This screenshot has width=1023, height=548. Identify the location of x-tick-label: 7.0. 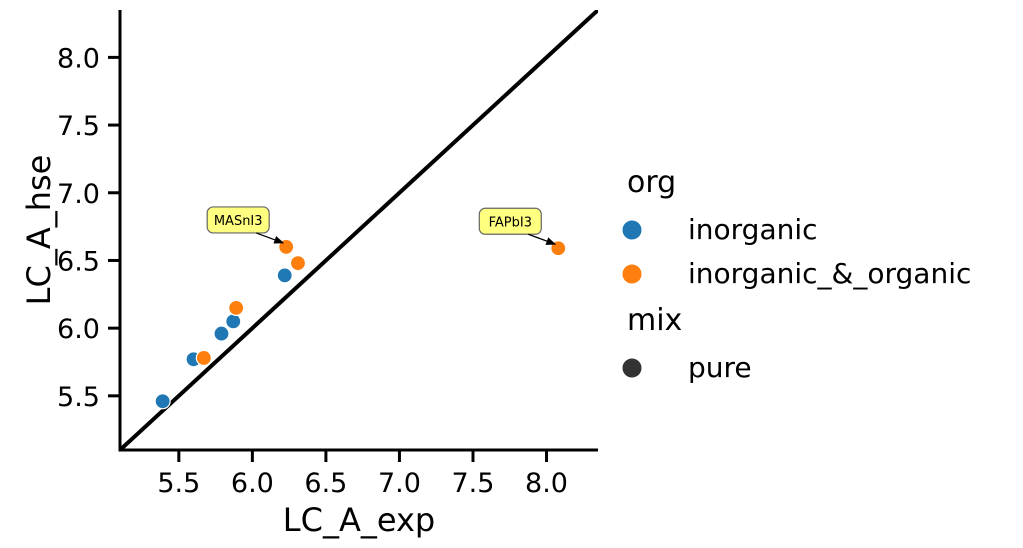
(399, 483).